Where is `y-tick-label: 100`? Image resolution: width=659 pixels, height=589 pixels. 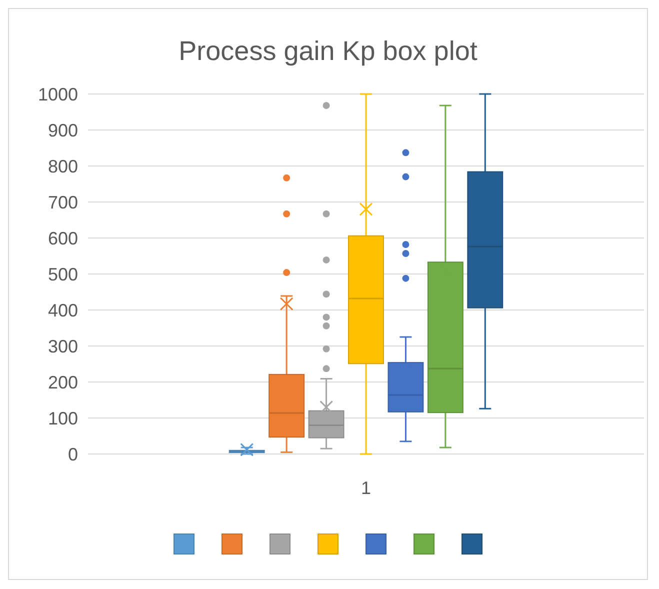
y-tick-label: 100 is located at coordinates (63, 418).